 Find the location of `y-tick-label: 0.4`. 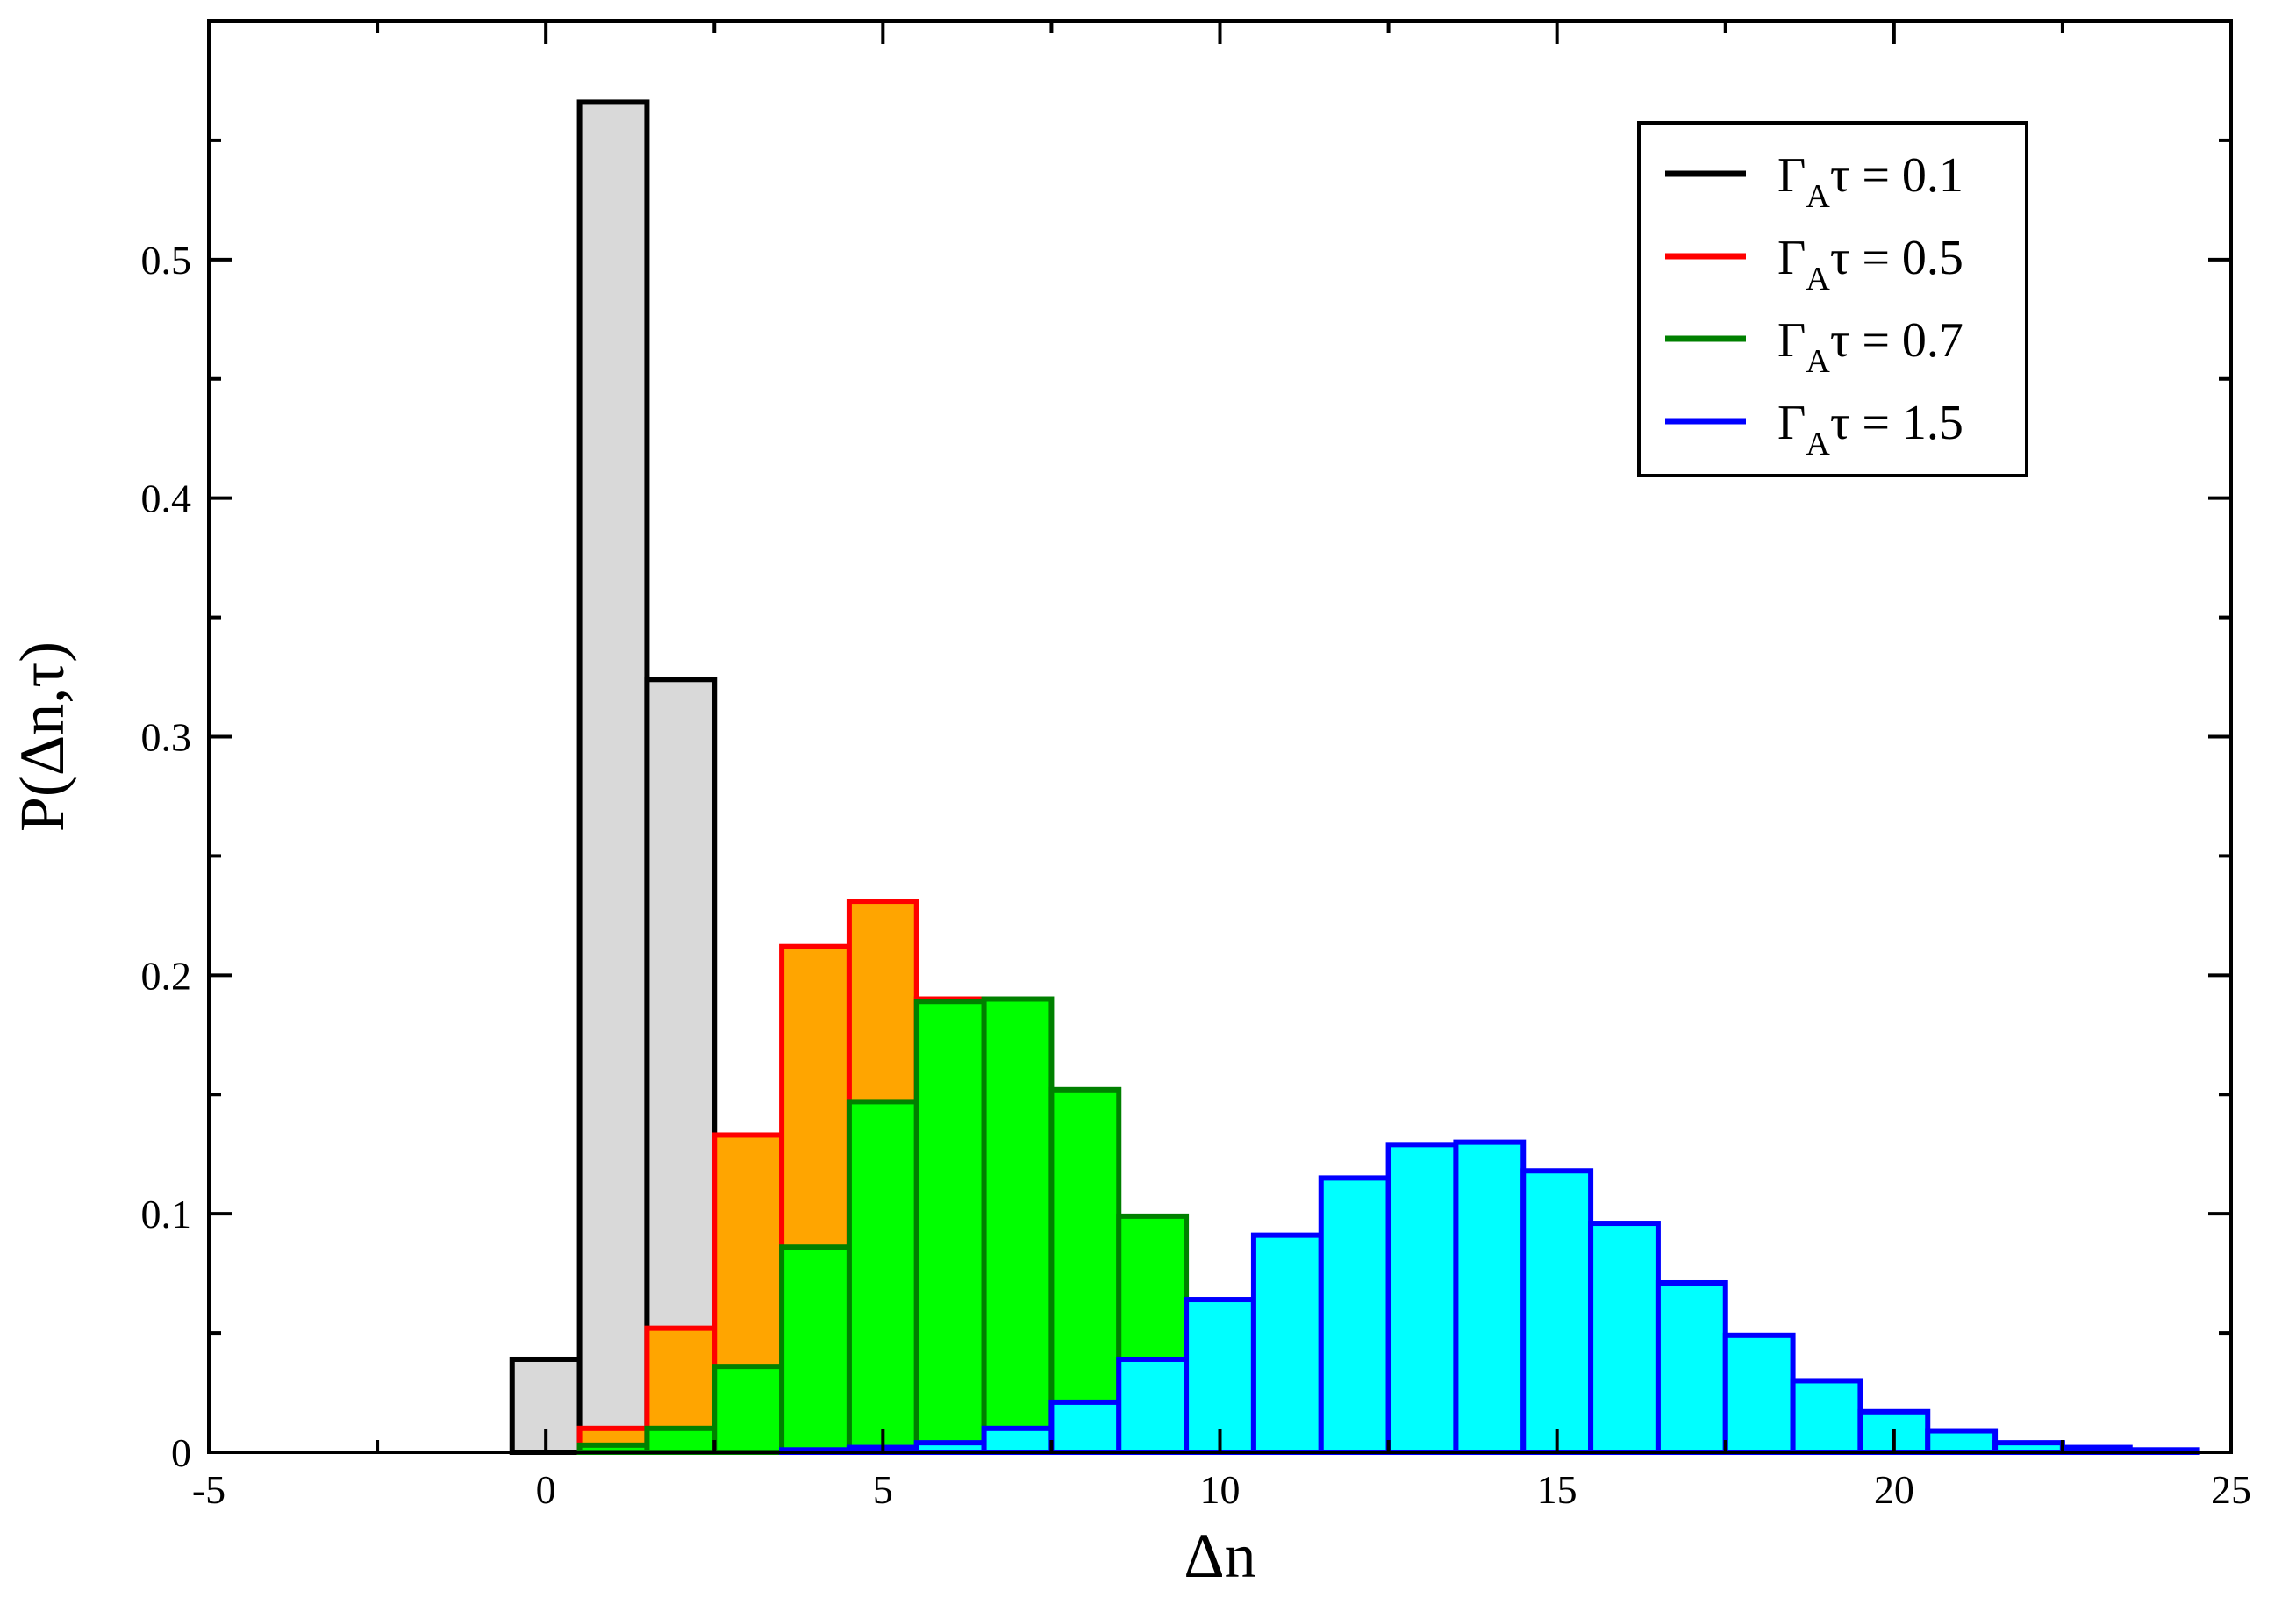

y-tick-label: 0.4 is located at coordinates (166, 498).